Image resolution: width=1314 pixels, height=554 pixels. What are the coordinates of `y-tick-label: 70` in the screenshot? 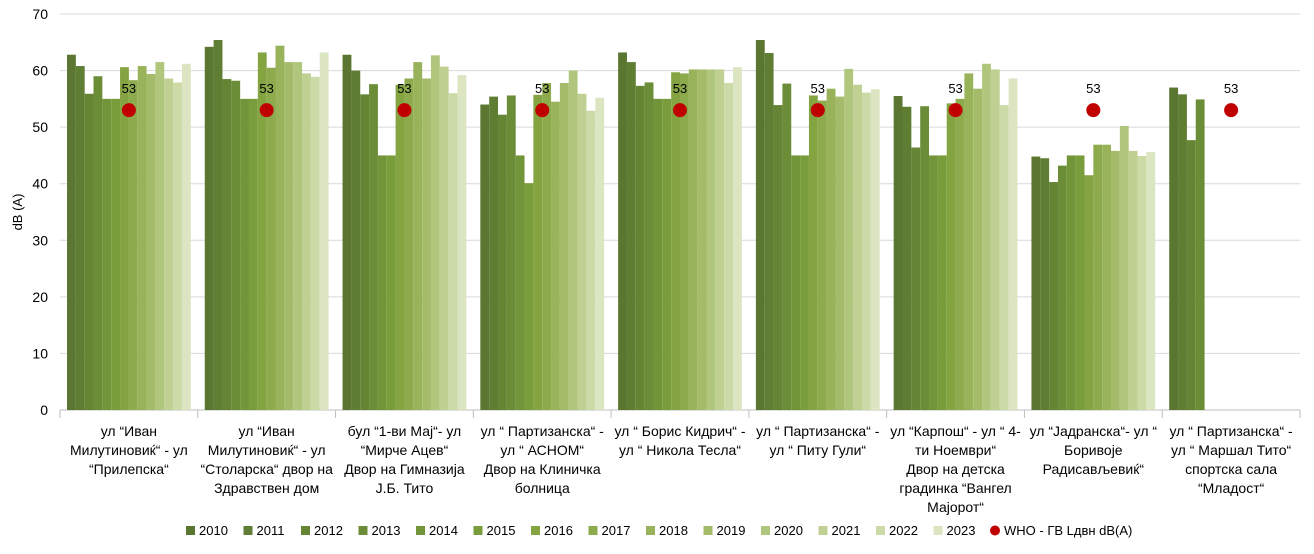 It's located at (40, 14).